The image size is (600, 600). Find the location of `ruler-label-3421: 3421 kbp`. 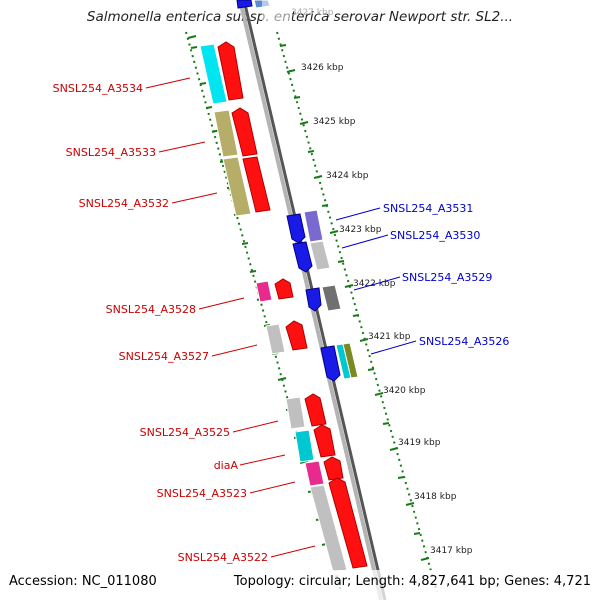

ruler-label-3421: 3421 kbp is located at coordinates (389, 337).